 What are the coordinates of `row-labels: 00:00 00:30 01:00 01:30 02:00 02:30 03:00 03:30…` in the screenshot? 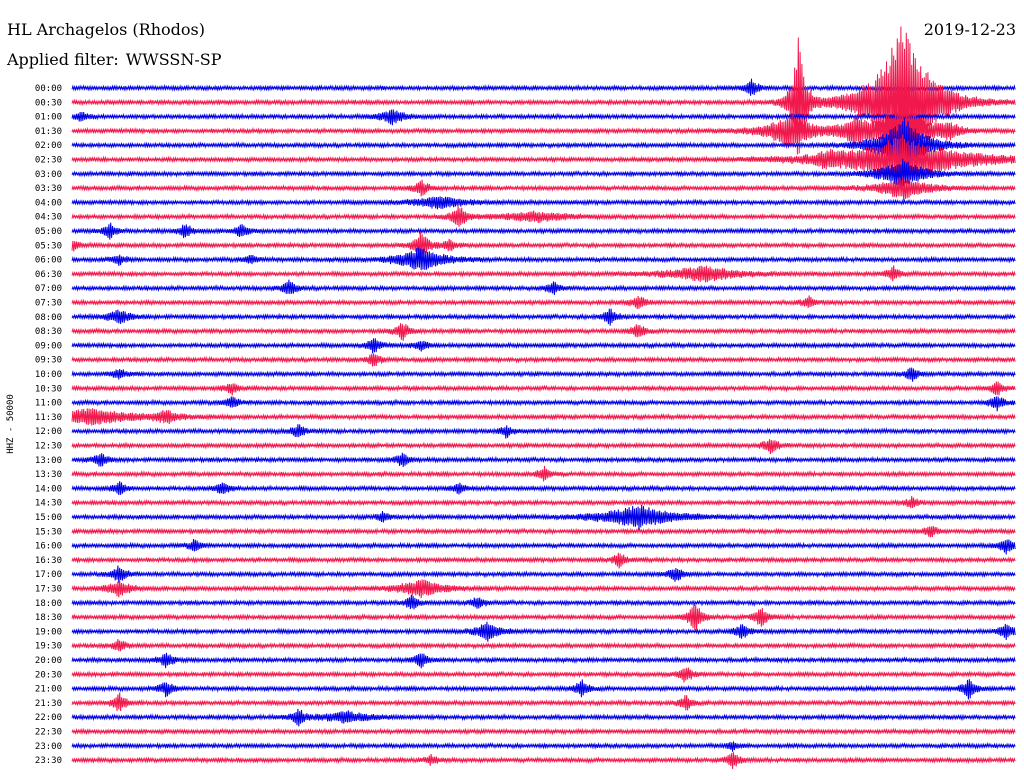 It's located at (48, 425).